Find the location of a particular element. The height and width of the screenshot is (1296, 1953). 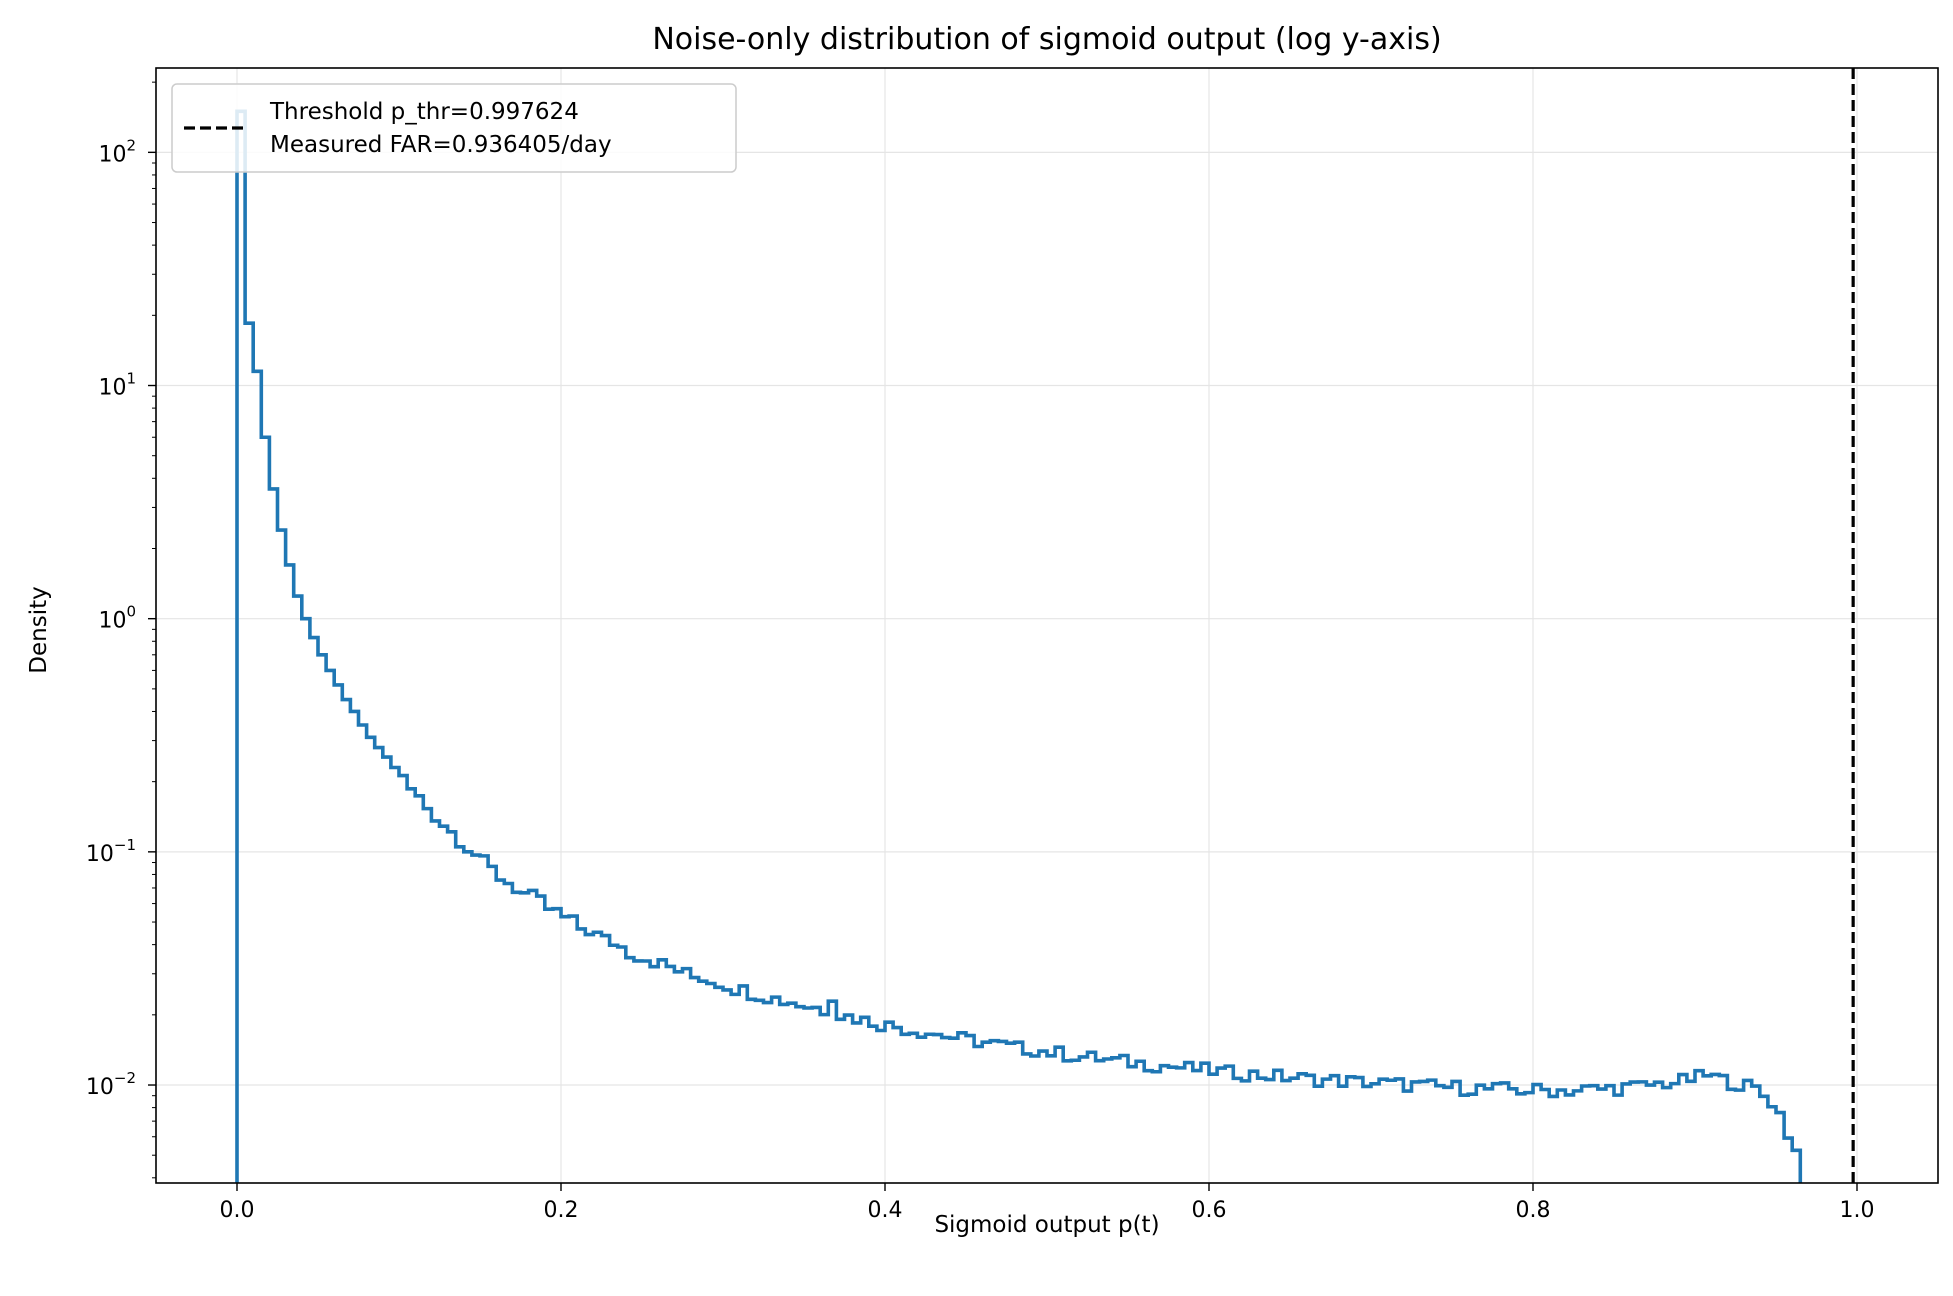

x-tick-label: 0.8 is located at coordinates (1533, 1210).